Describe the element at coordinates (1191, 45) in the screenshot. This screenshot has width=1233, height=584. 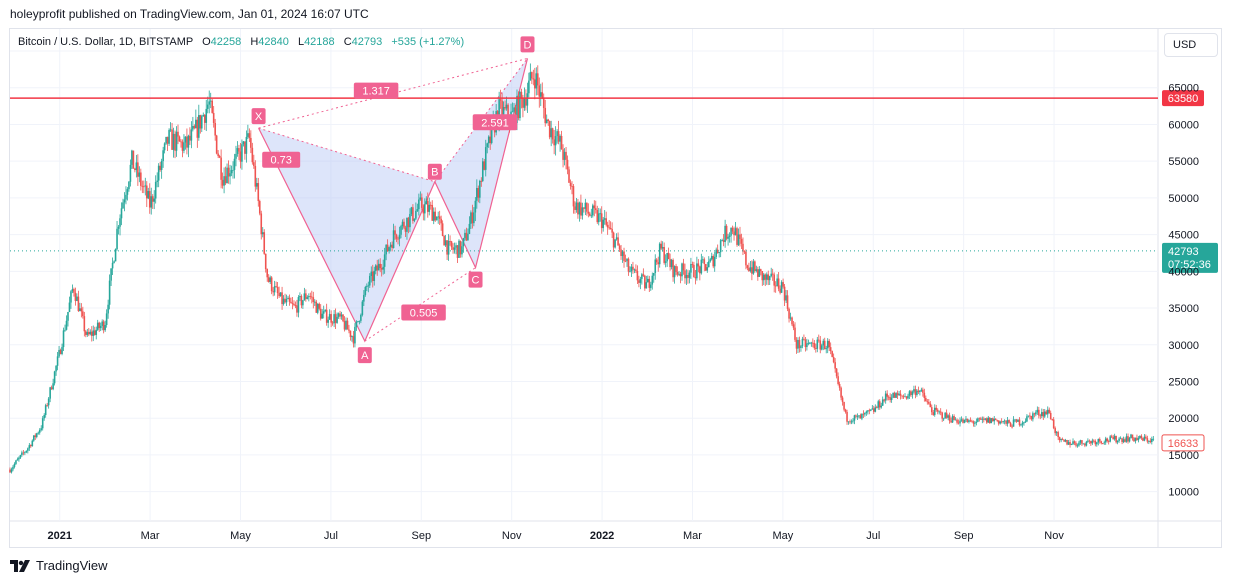
I see `currency-button: USD` at that location.